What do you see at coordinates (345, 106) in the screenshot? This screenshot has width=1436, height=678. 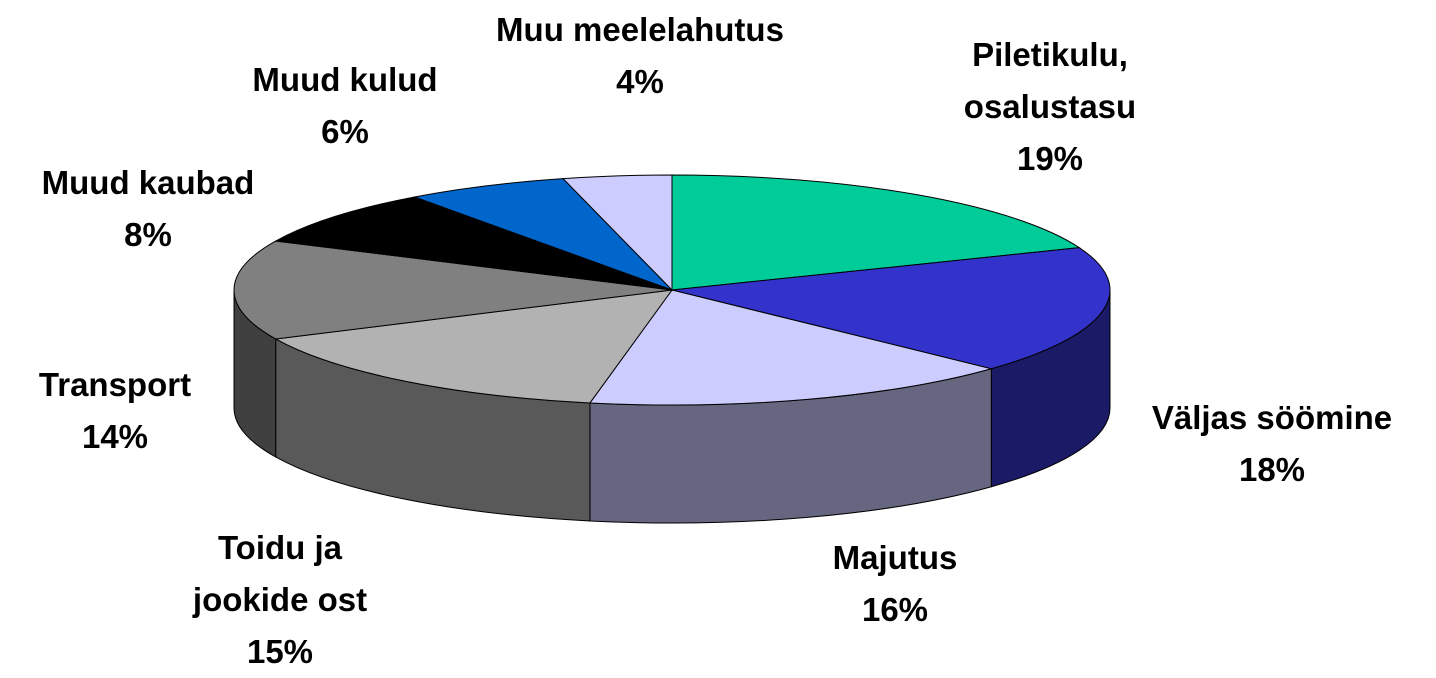 I see `slice-label: Muud kulud 6%` at bounding box center [345, 106].